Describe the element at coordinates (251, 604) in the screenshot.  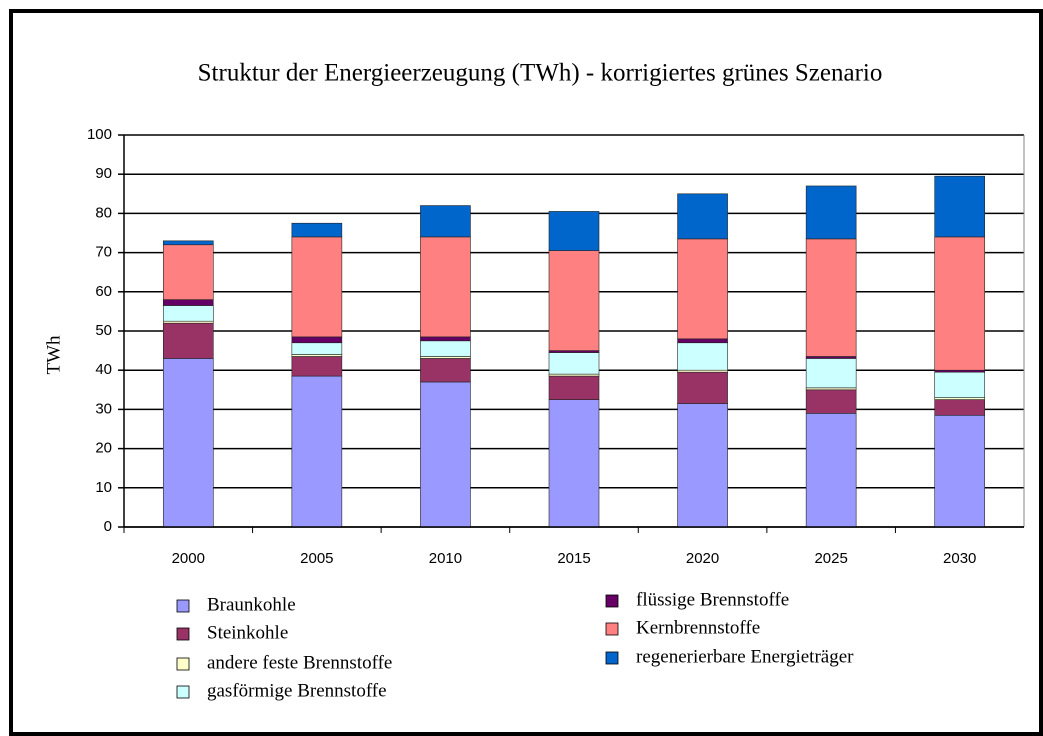
I see `legend-label: Braunkohle` at that location.